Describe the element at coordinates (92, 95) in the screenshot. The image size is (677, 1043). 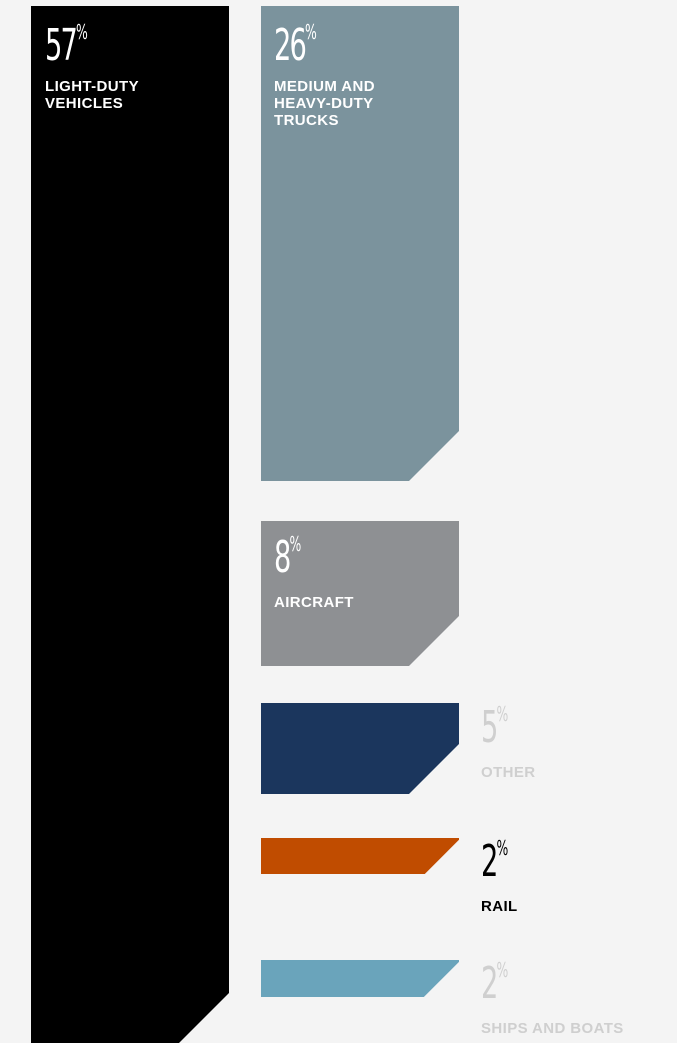
I see `category-label-light-duty-vehicles: LIGHT-DUTY VEHICLES` at that location.